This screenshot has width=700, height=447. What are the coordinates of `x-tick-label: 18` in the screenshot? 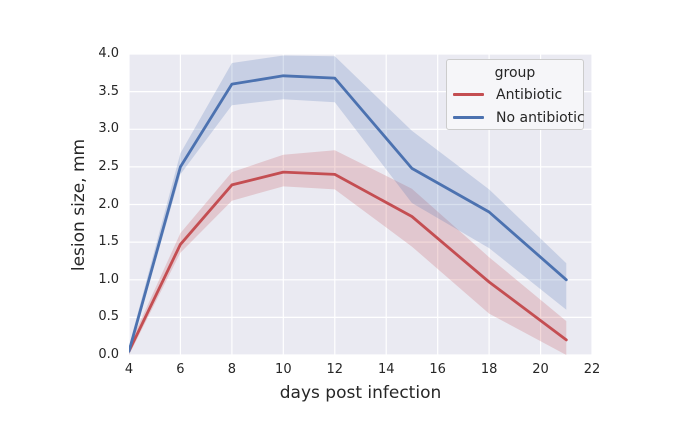 It's located at (489, 369).